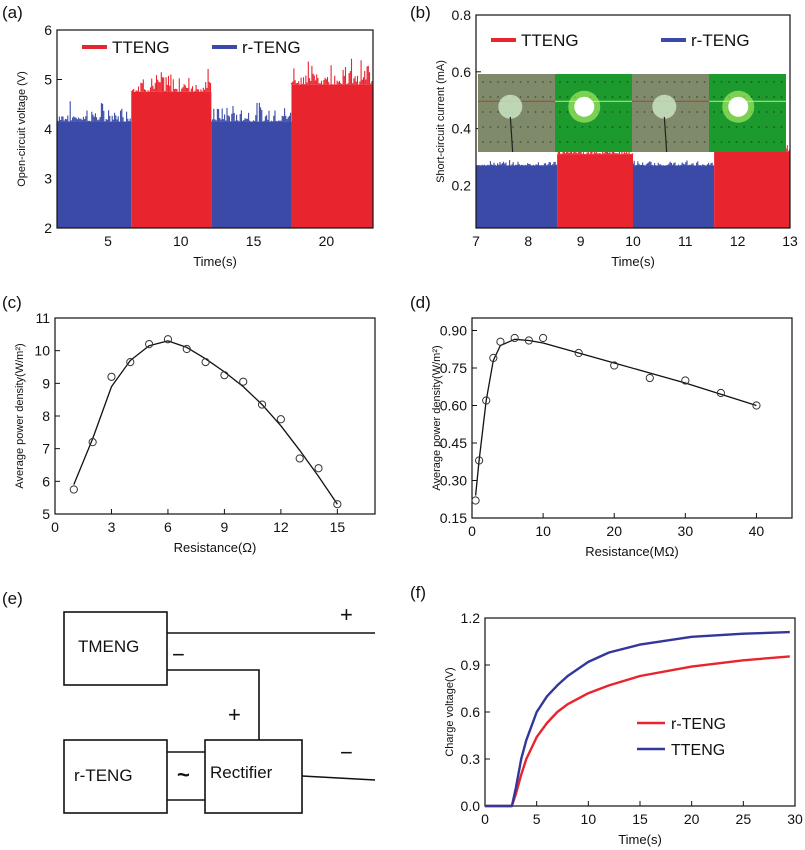 Image resolution: width=805 pixels, height=850 pixels. What do you see at coordinates (115, 776) in the screenshot?
I see `rteng-box` at bounding box center [115, 776].